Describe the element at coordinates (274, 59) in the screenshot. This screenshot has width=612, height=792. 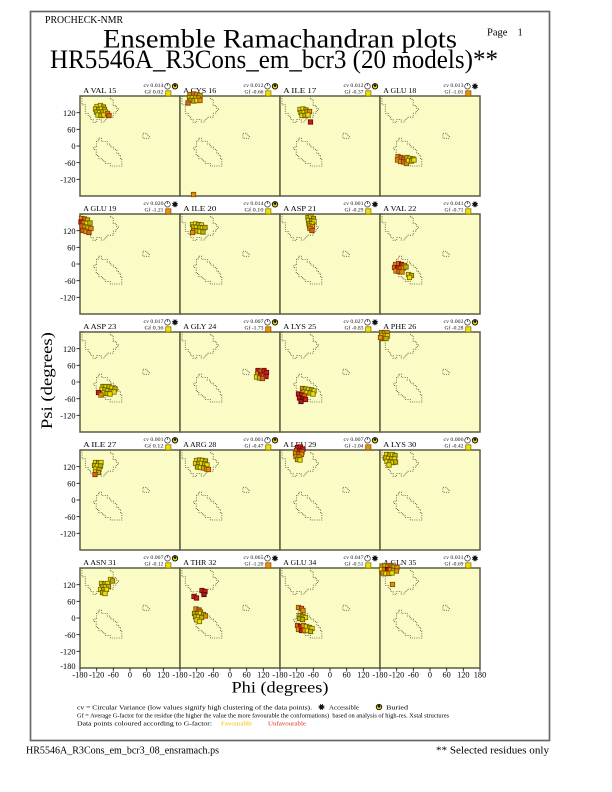
I see `svg-text:HR5546A_R3Cons_em_bcr3 (20 mod: HR5546A_R3Cons_em_bcr3 (20 models)**` at that location.